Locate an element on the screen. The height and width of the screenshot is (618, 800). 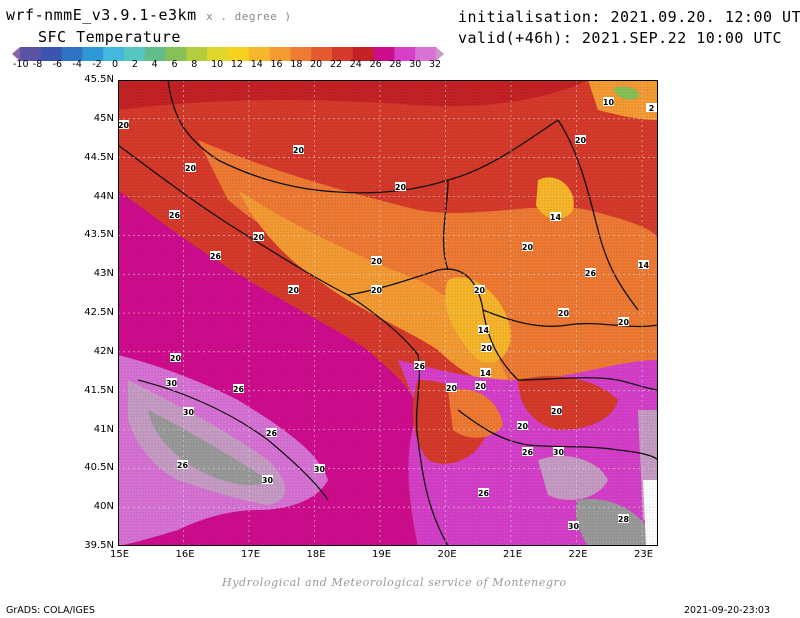
contour-label: 2 is located at coordinates (651, 108).